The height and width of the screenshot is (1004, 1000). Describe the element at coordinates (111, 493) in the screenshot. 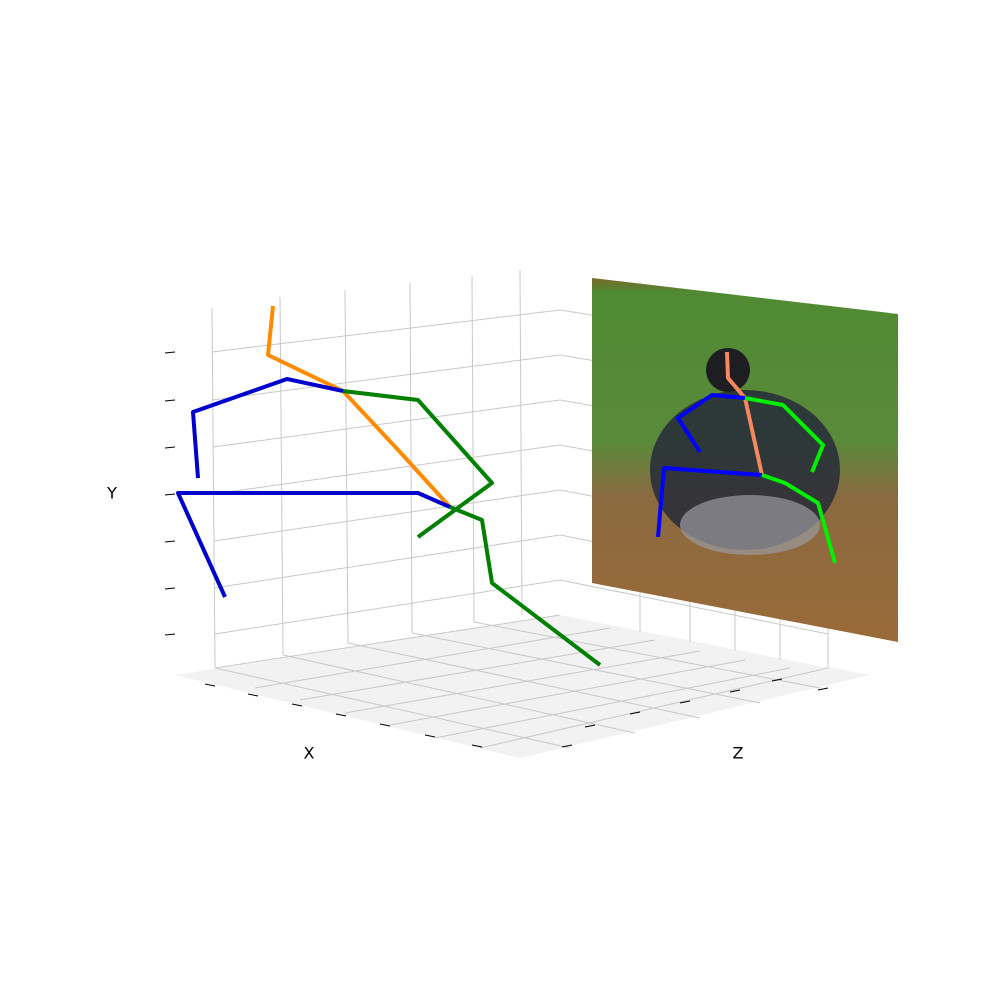

I see `y-axis-label: Y` at that location.